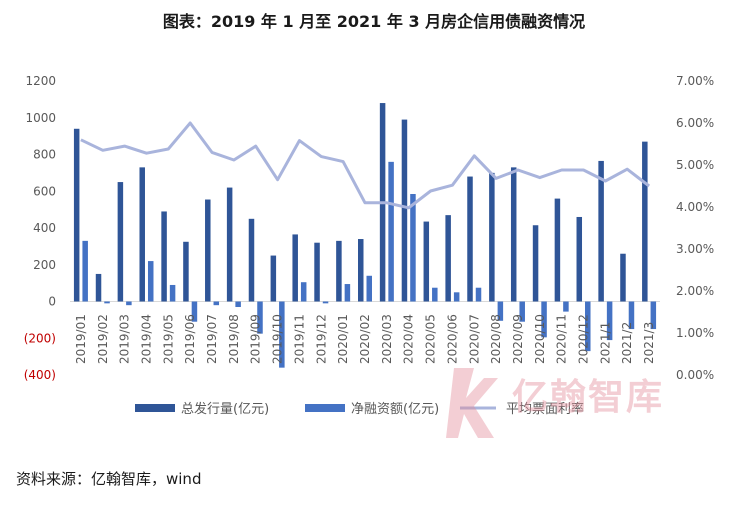 Image resolution: width=748 pixels, height=505 pixels. What do you see at coordinates (695, 81) in the screenshot?
I see `right-tick-label: 7.00%` at bounding box center [695, 81].